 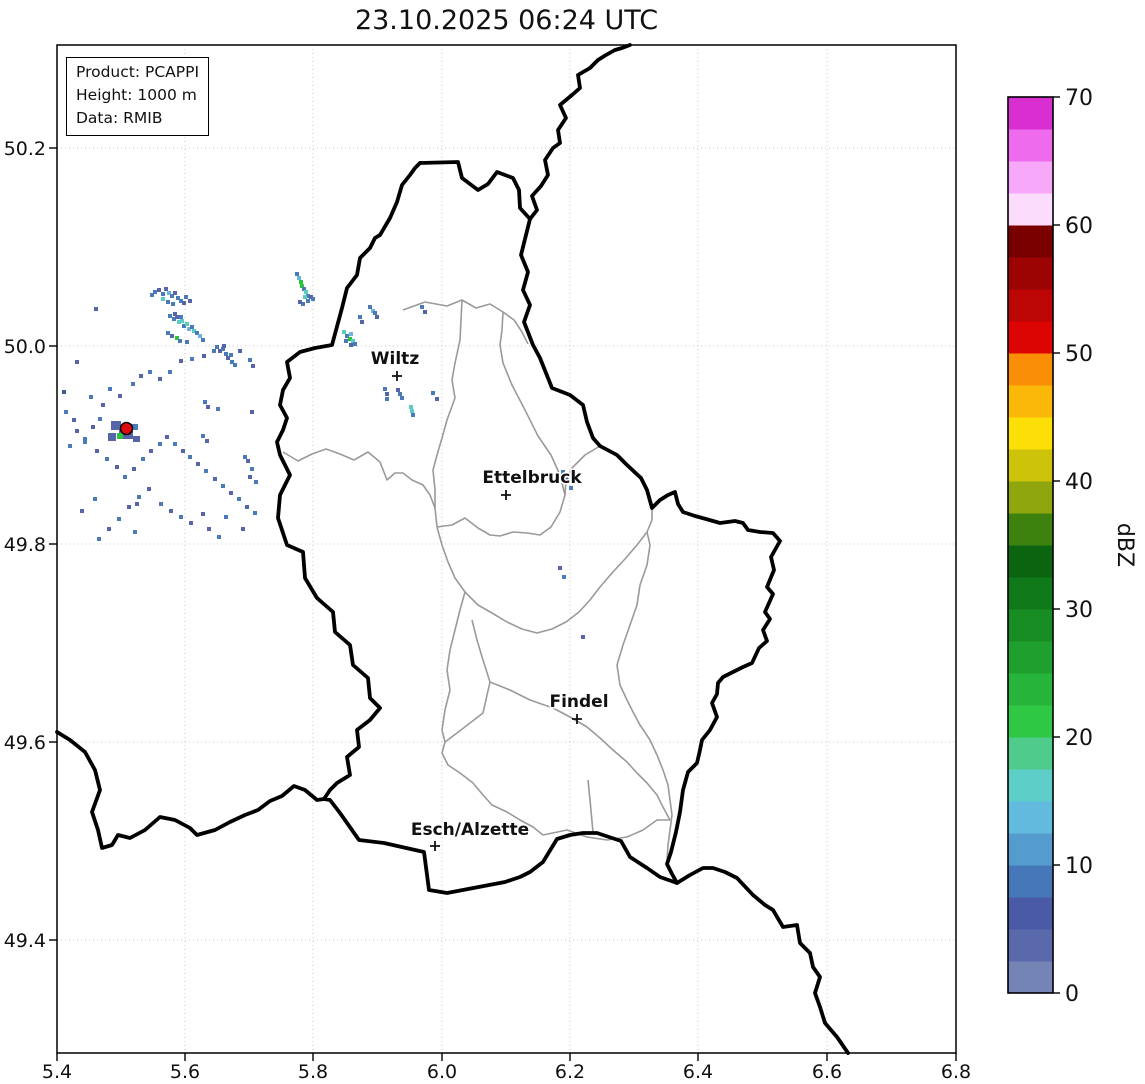 What do you see at coordinates (57, 1072) in the screenshot?
I see `x-tick-label: 5.4` at bounding box center [57, 1072].